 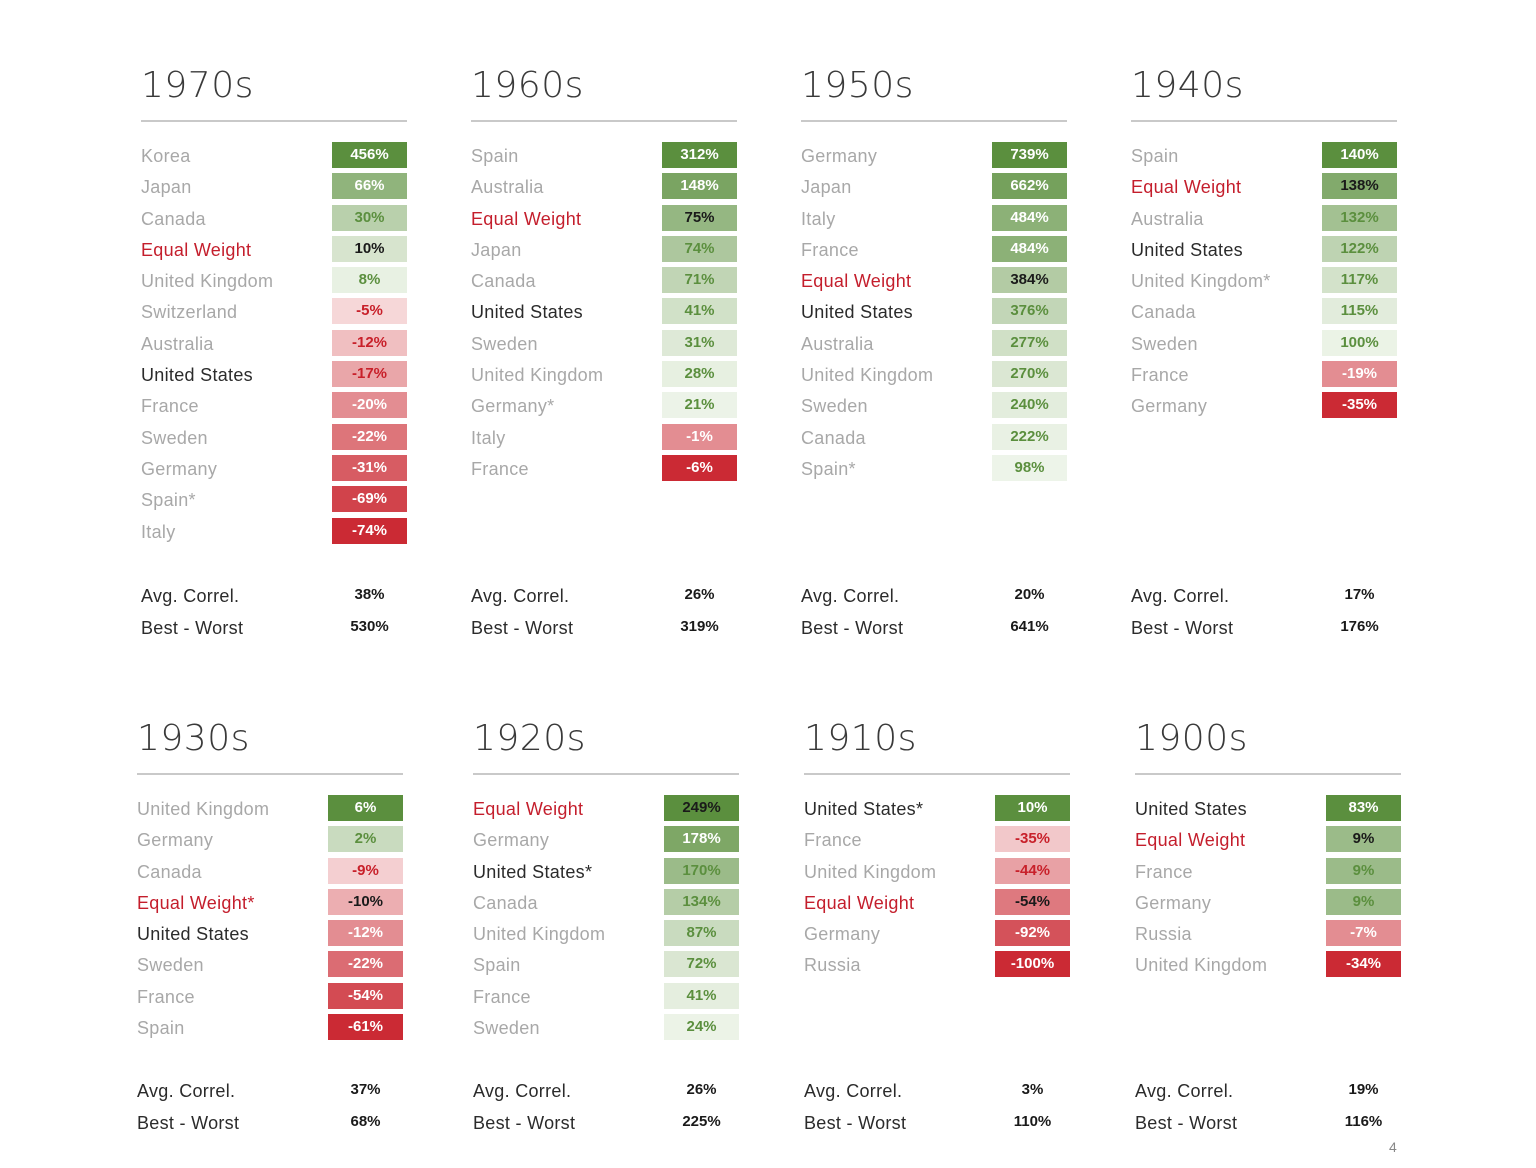 What do you see at coordinates (701, 901) in the screenshot?
I see `return-value-cell: 134%` at bounding box center [701, 901].